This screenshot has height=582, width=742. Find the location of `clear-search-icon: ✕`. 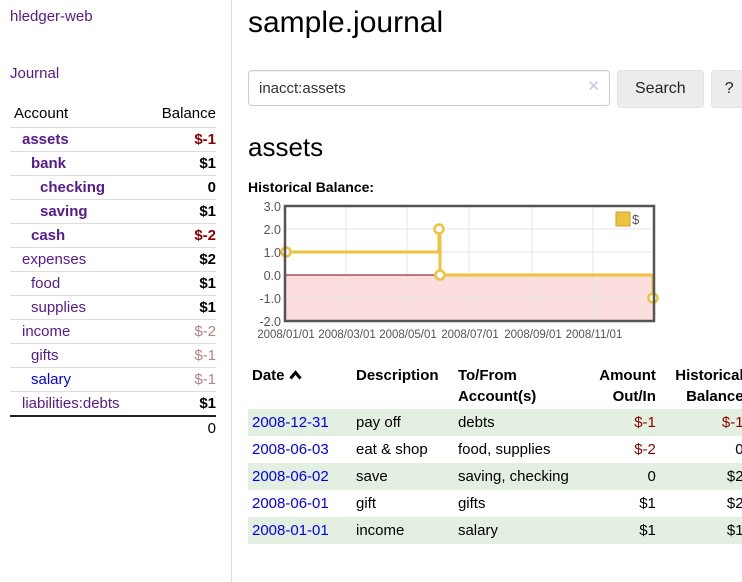

clear-search-icon: ✕ is located at coordinates (593, 86).